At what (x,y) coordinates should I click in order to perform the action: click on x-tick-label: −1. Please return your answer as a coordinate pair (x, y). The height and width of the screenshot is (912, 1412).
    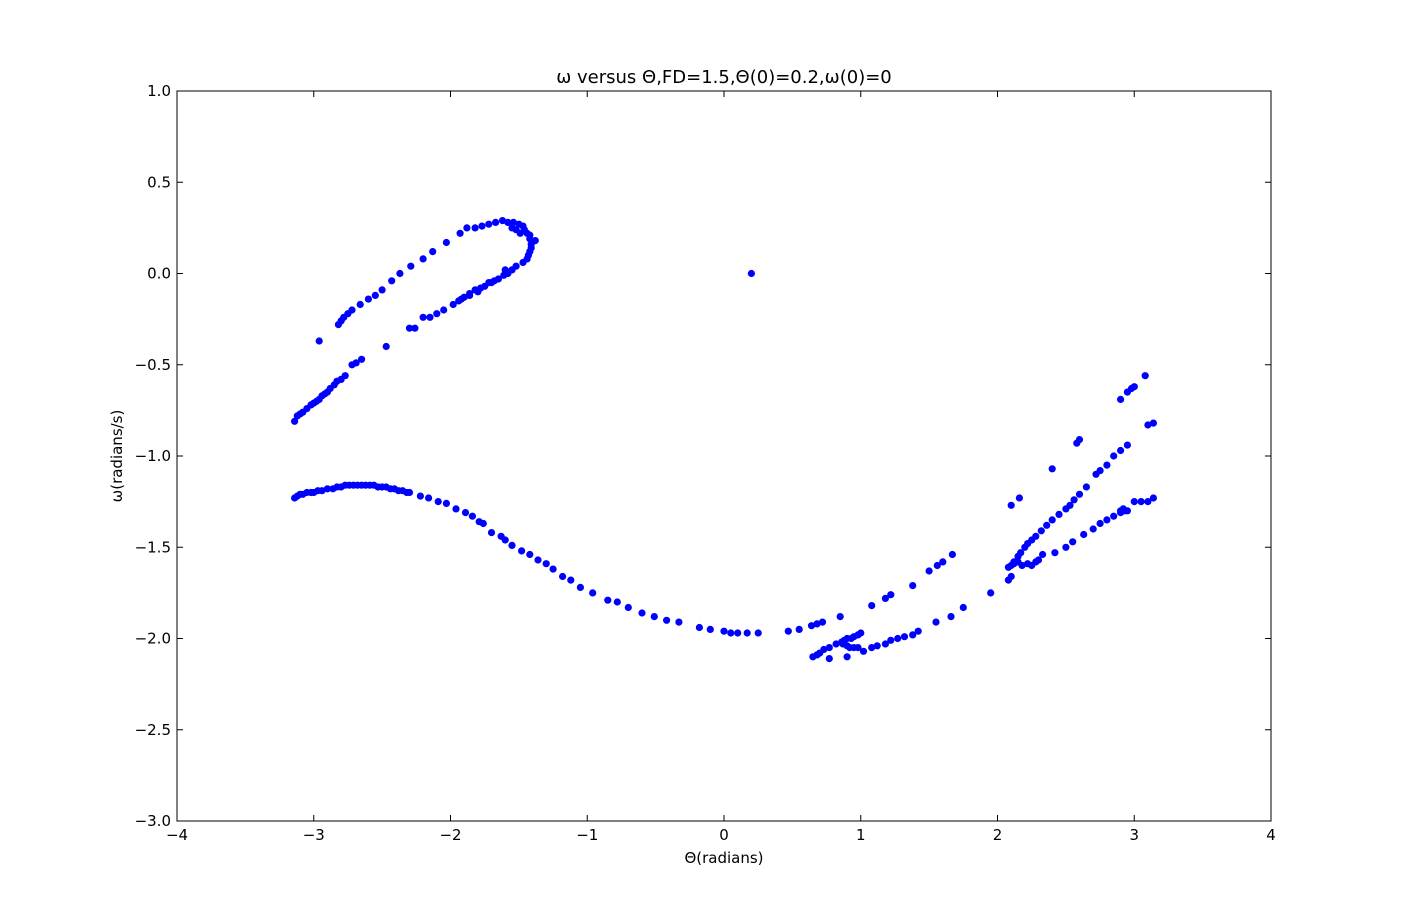
    Looking at the image, I should click on (587, 835).